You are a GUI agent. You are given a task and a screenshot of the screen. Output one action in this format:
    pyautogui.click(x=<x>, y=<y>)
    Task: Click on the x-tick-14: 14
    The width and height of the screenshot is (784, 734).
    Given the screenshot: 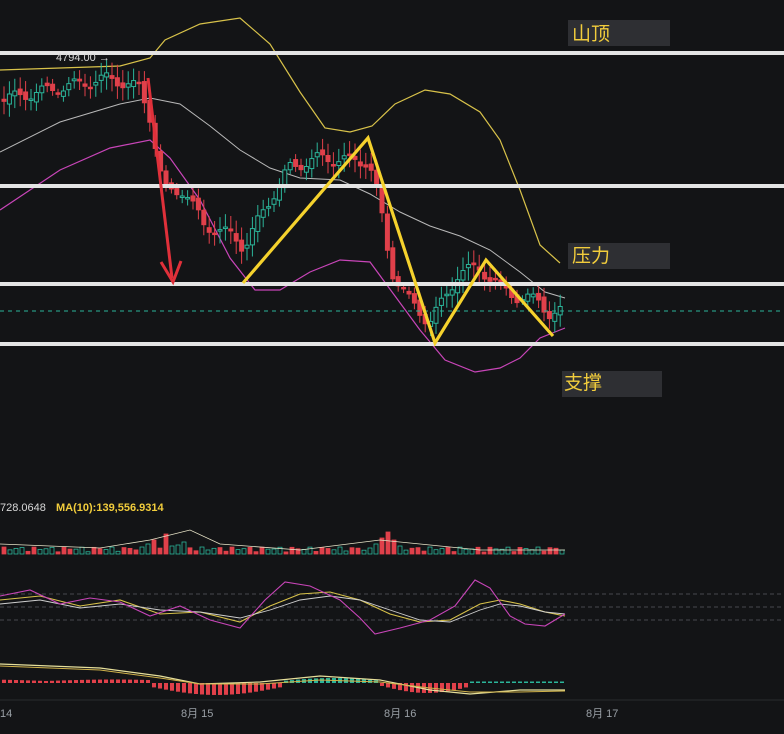 What is the action you would take?
    pyautogui.click(x=6, y=714)
    